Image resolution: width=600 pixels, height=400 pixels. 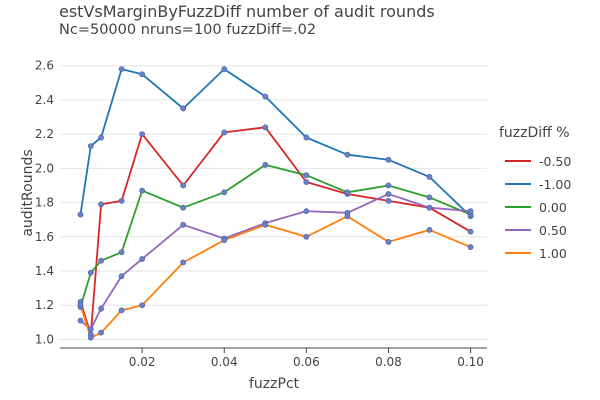 What do you see at coordinates (274, 384) in the screenshot?
I see `x-axis-title: fuzzPct` at bounding box center [274, 384].